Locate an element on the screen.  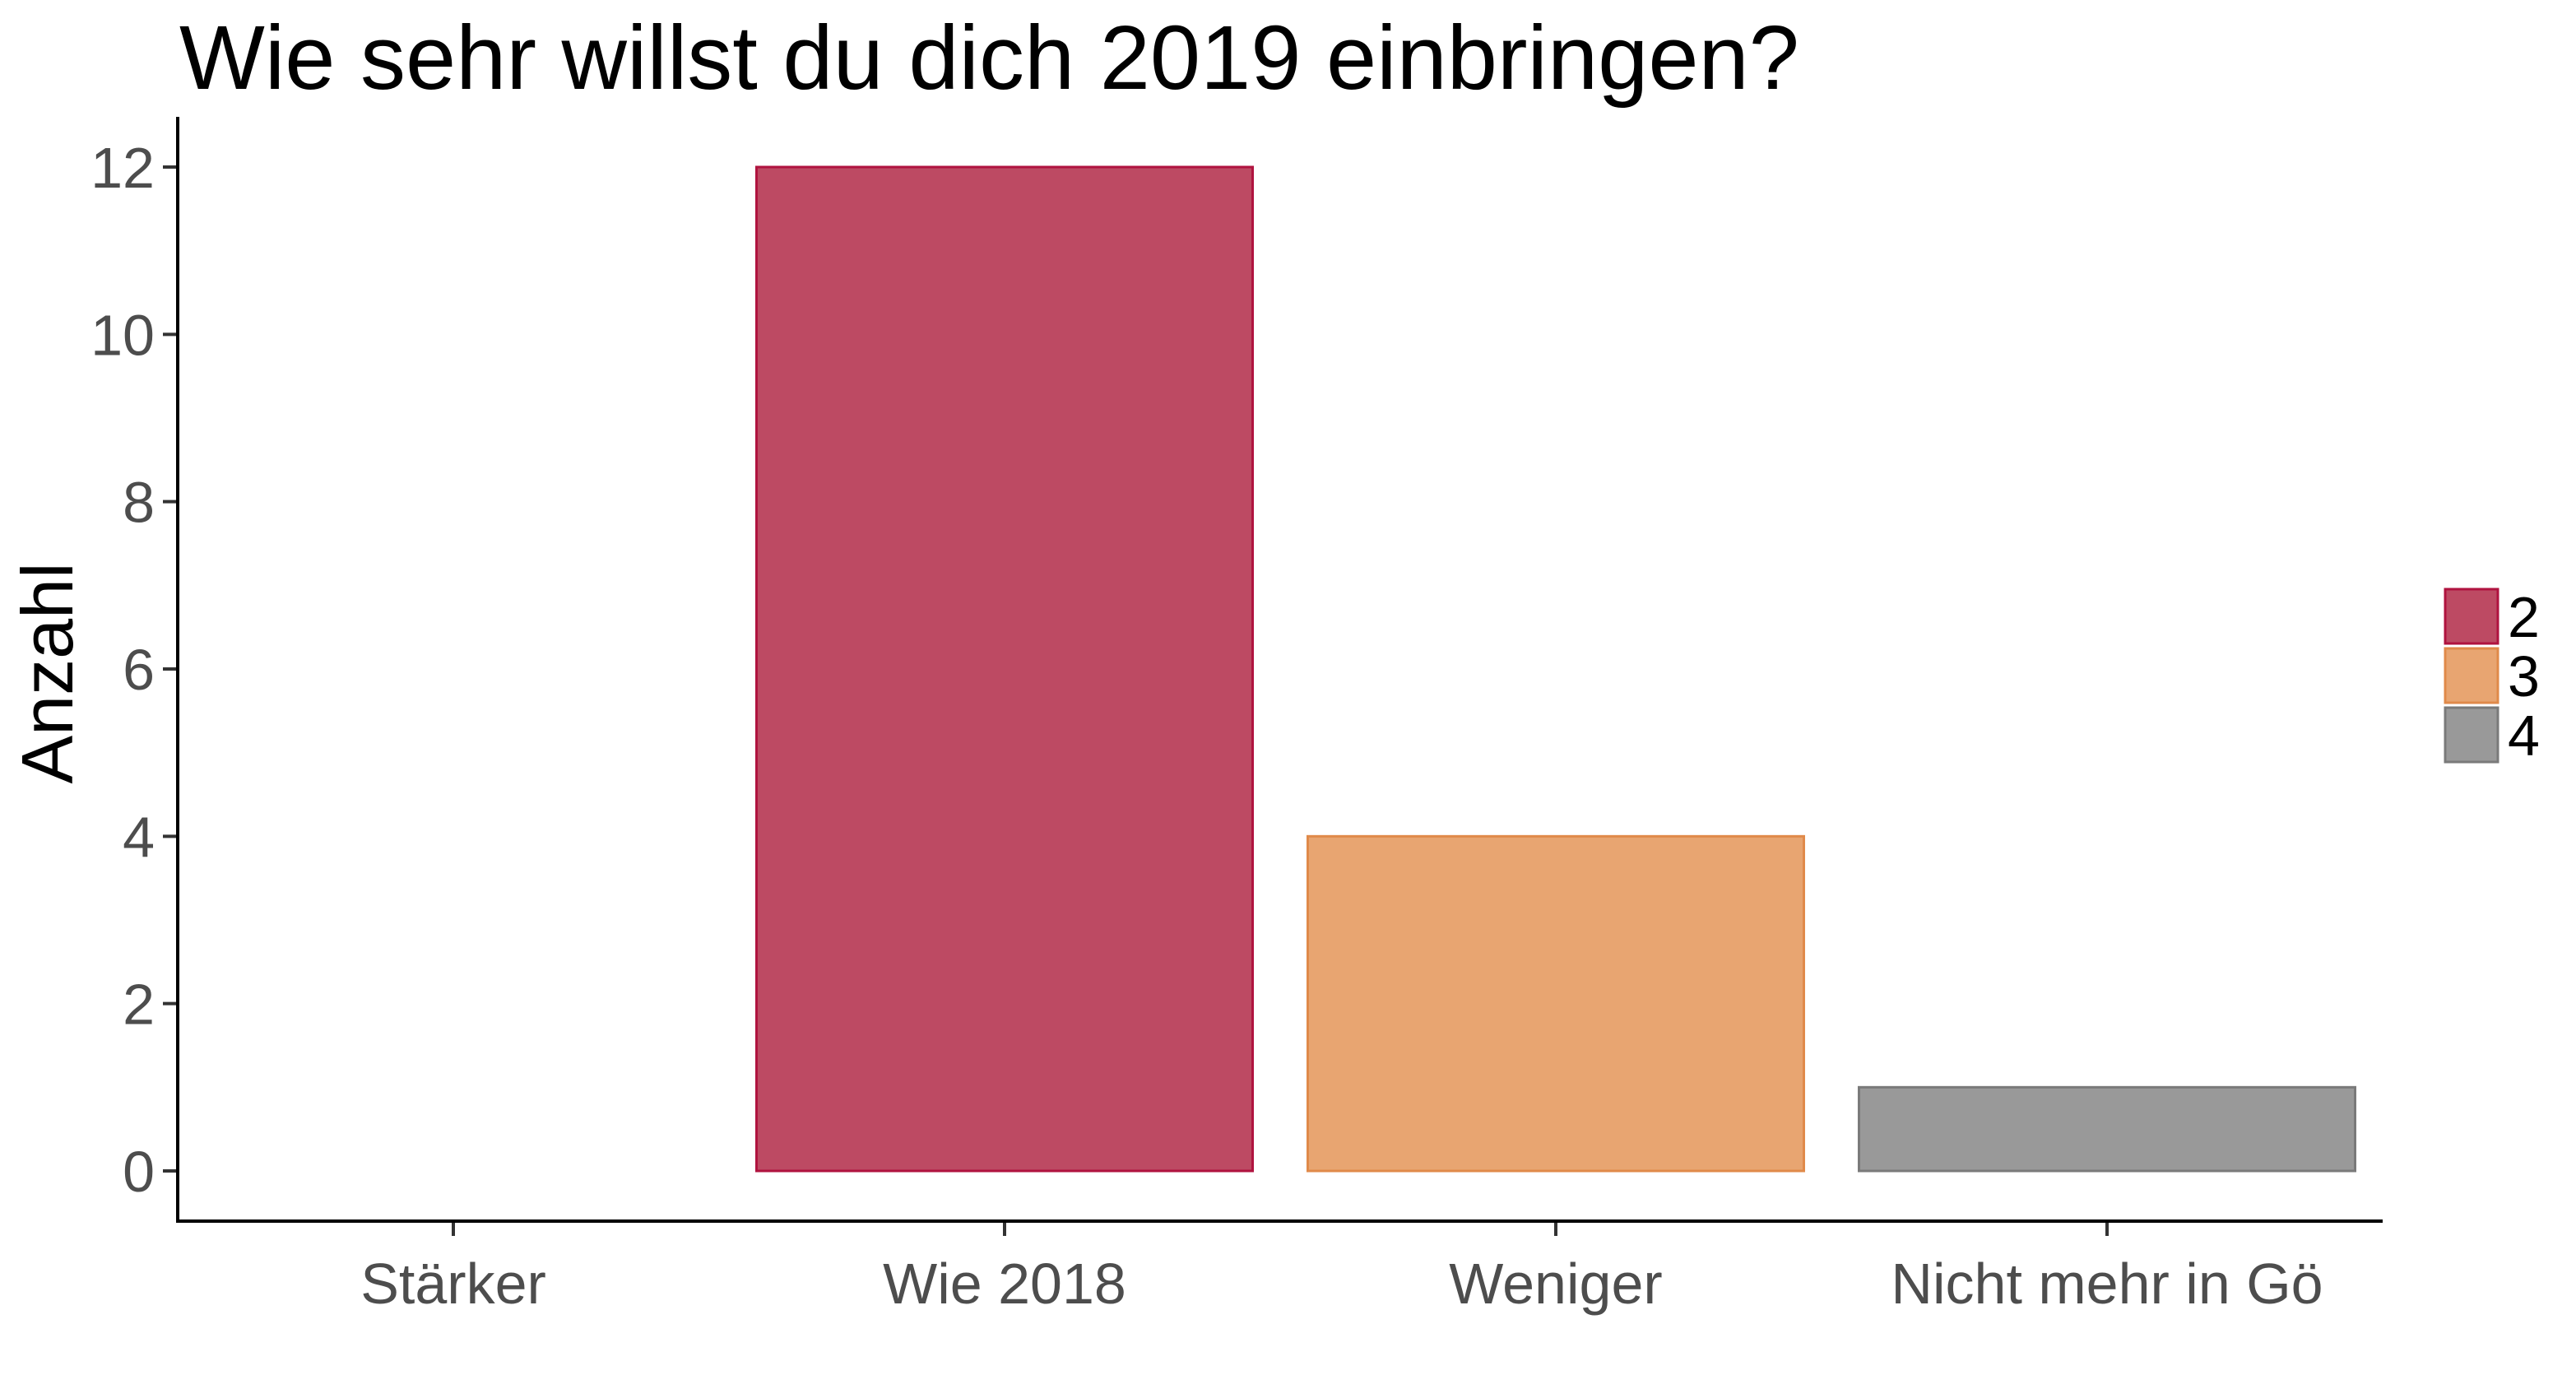
legend: 234 is located at coordinates (2492, 677).